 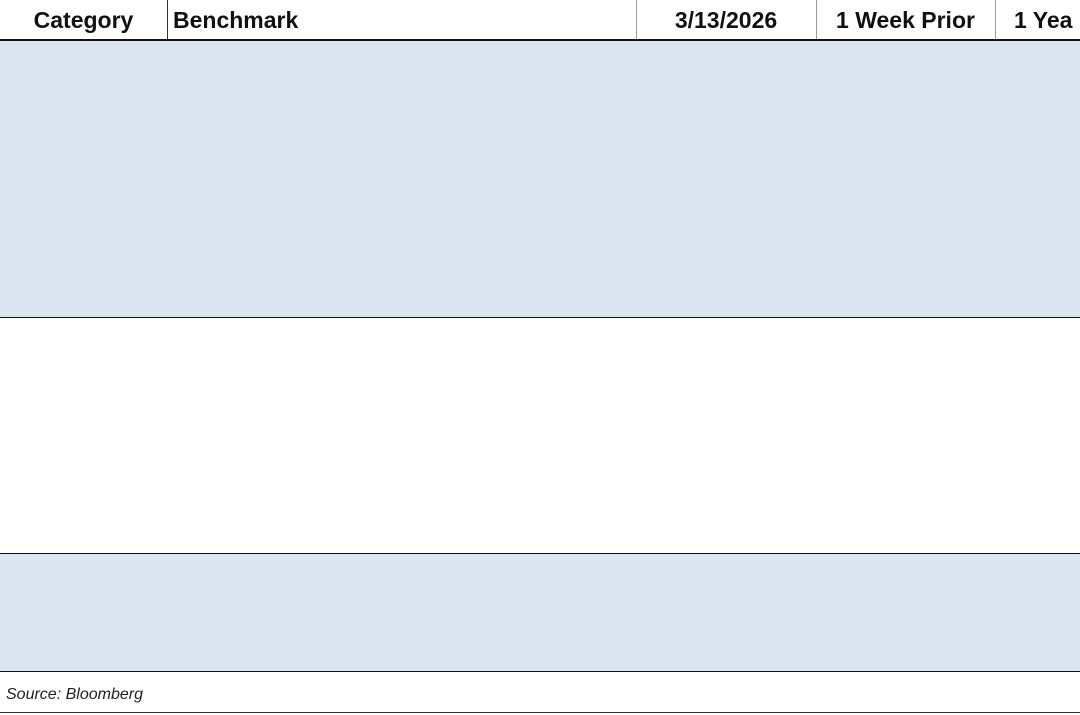 I want to click on column-header: 1 Week Prior, so click(x=905, y=19).